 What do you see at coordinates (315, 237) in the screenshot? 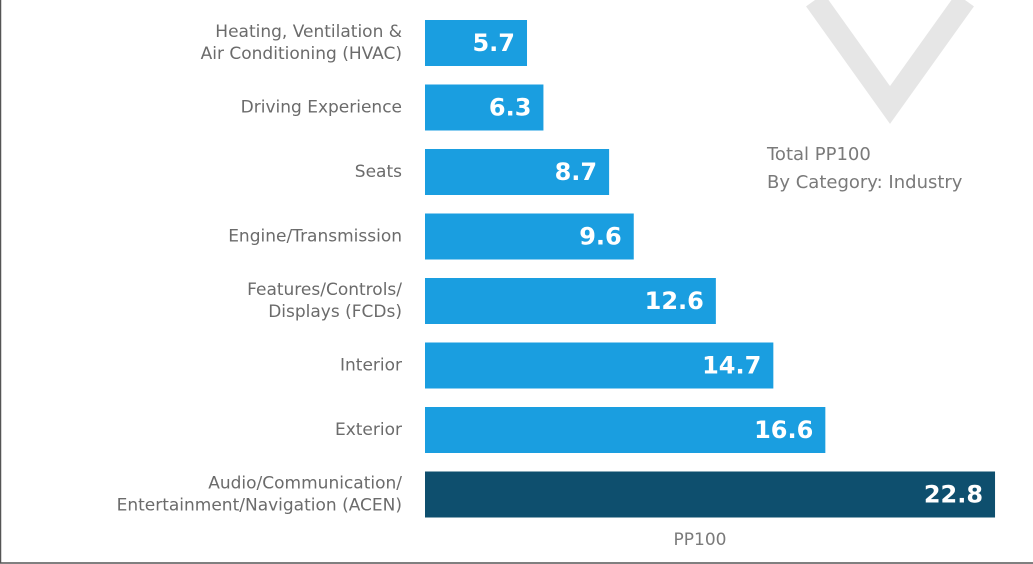
I see `category-label: Engine/Transmission` at bounding box center [315, 237].